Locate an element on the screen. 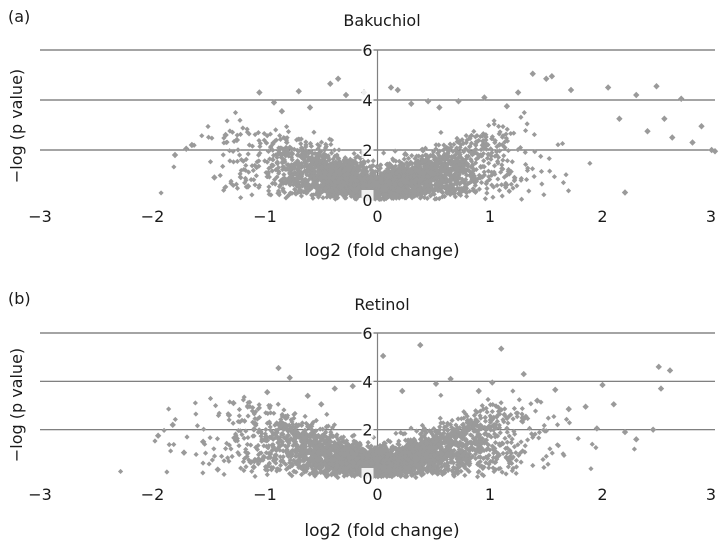 This screenshot has height=541, width=721. panel-a-x-tick-label: −3 is located at coordinates (40, 216).